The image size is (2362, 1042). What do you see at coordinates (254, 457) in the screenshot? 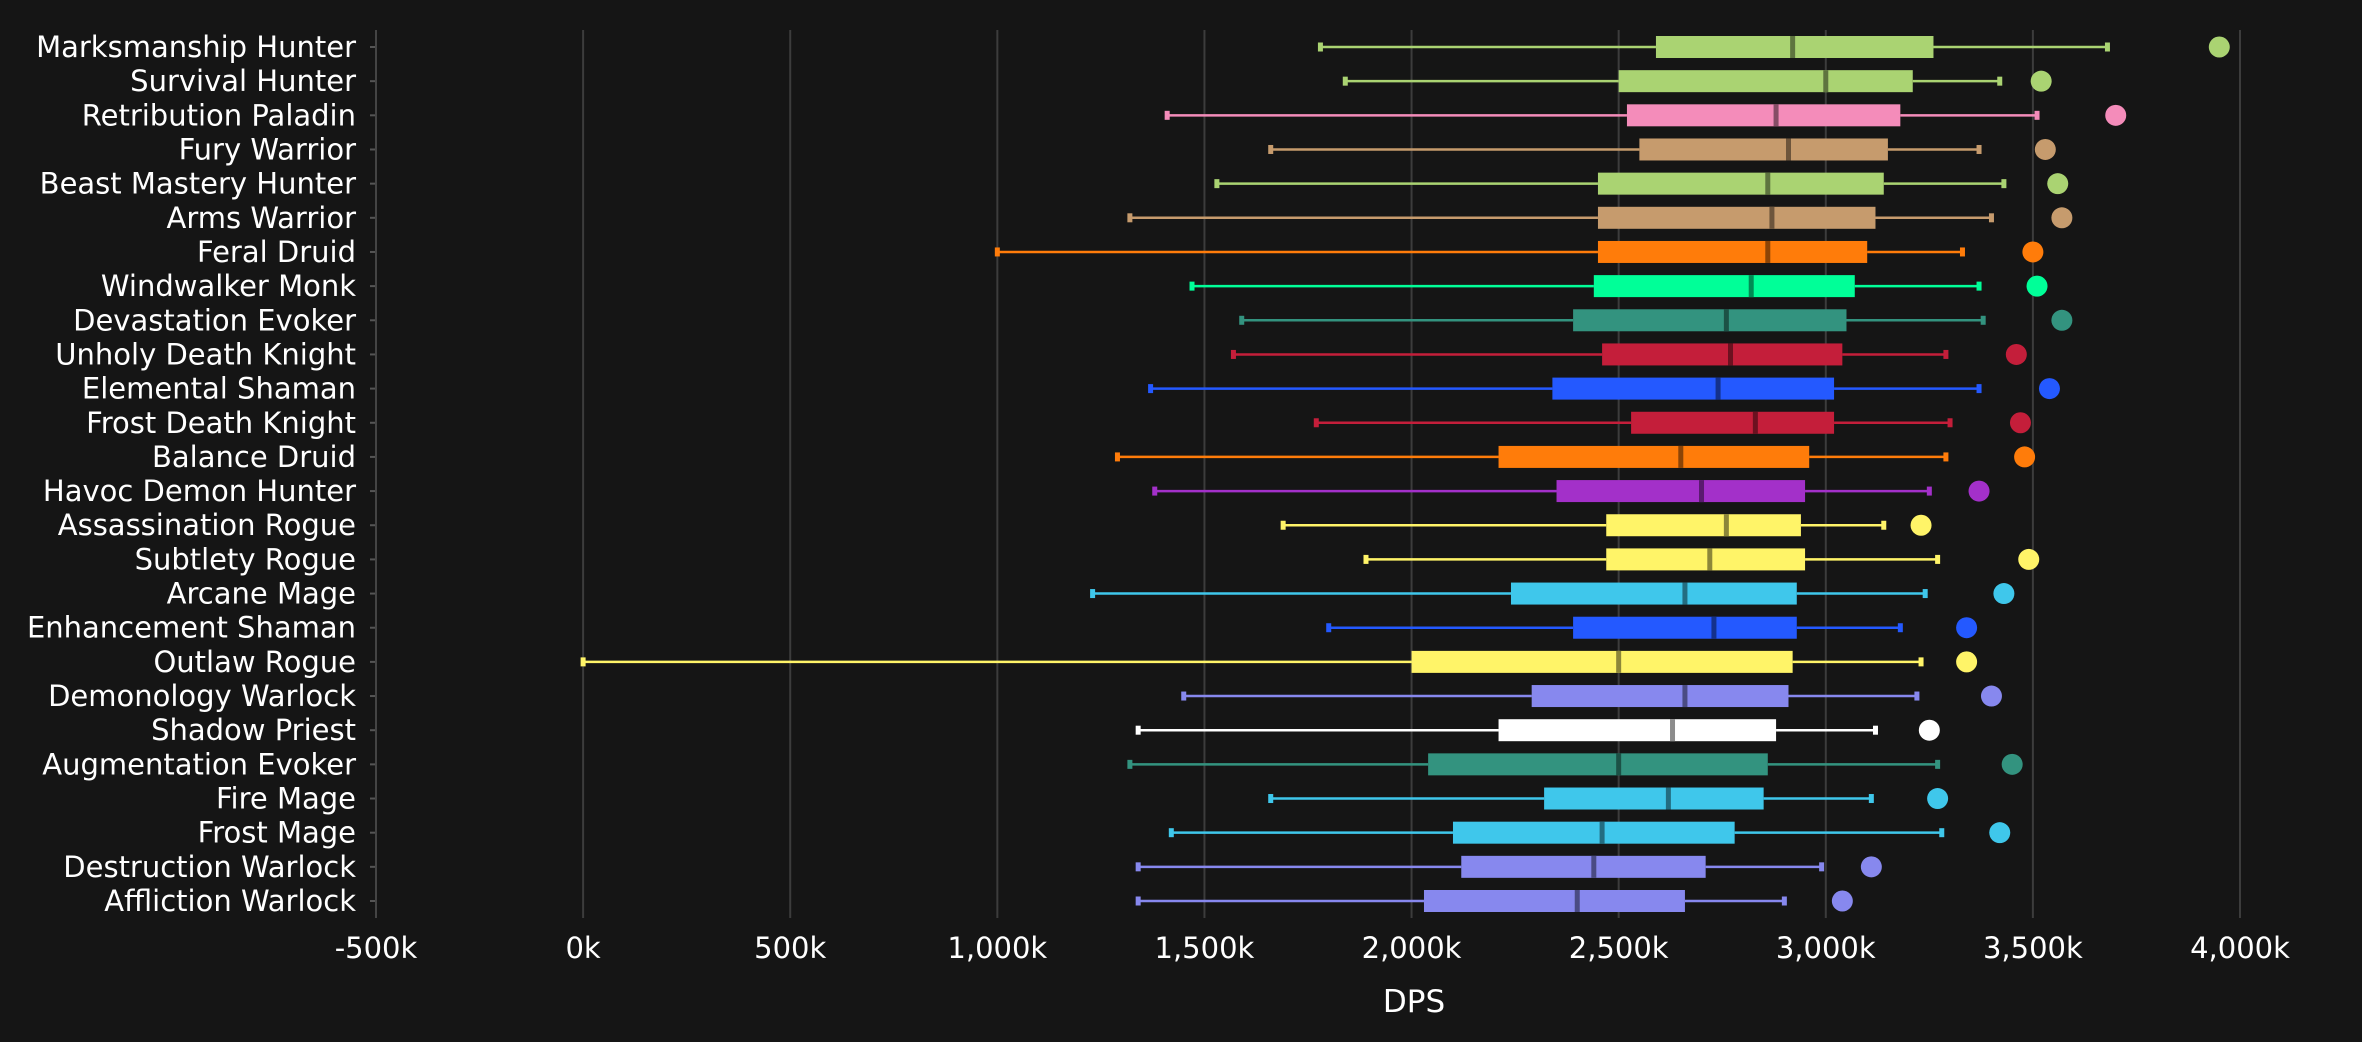
I see `category-label: Balance Druid` at bounding box center [254, 457].